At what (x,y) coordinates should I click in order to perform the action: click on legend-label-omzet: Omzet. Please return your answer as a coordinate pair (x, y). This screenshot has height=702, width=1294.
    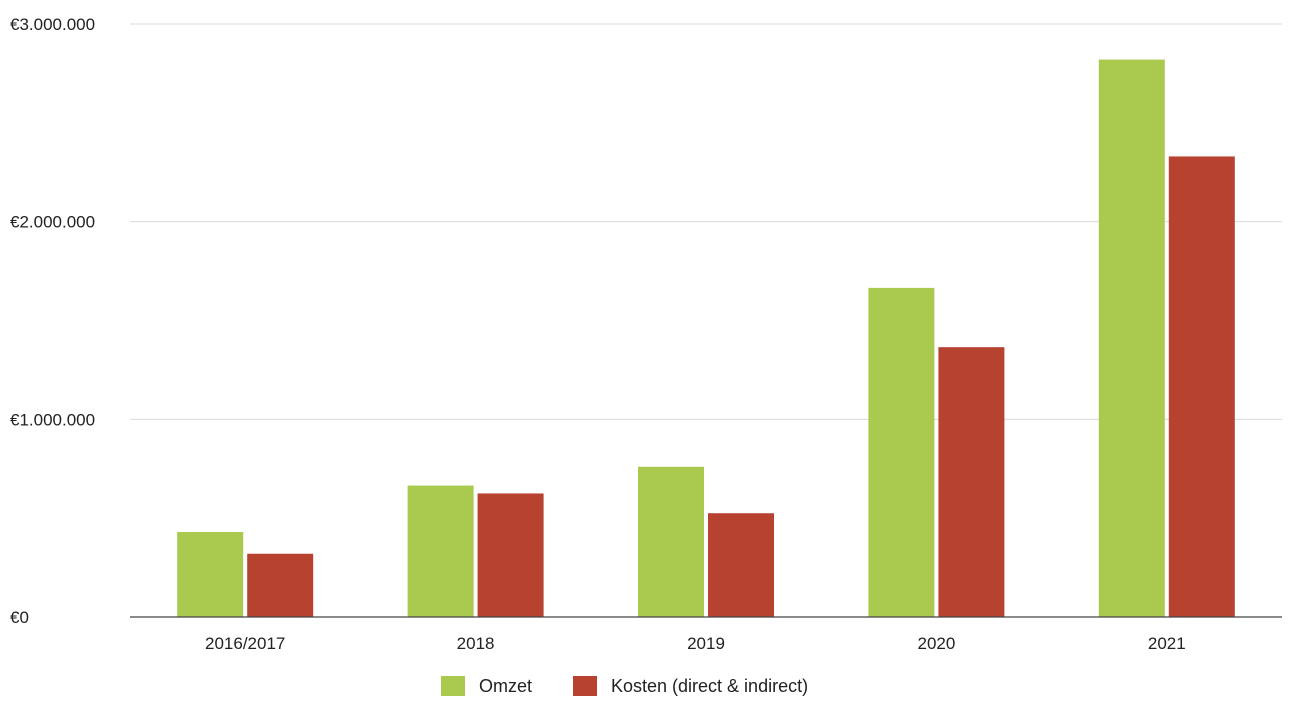
    Looking at the image, I should click on (505, 686).